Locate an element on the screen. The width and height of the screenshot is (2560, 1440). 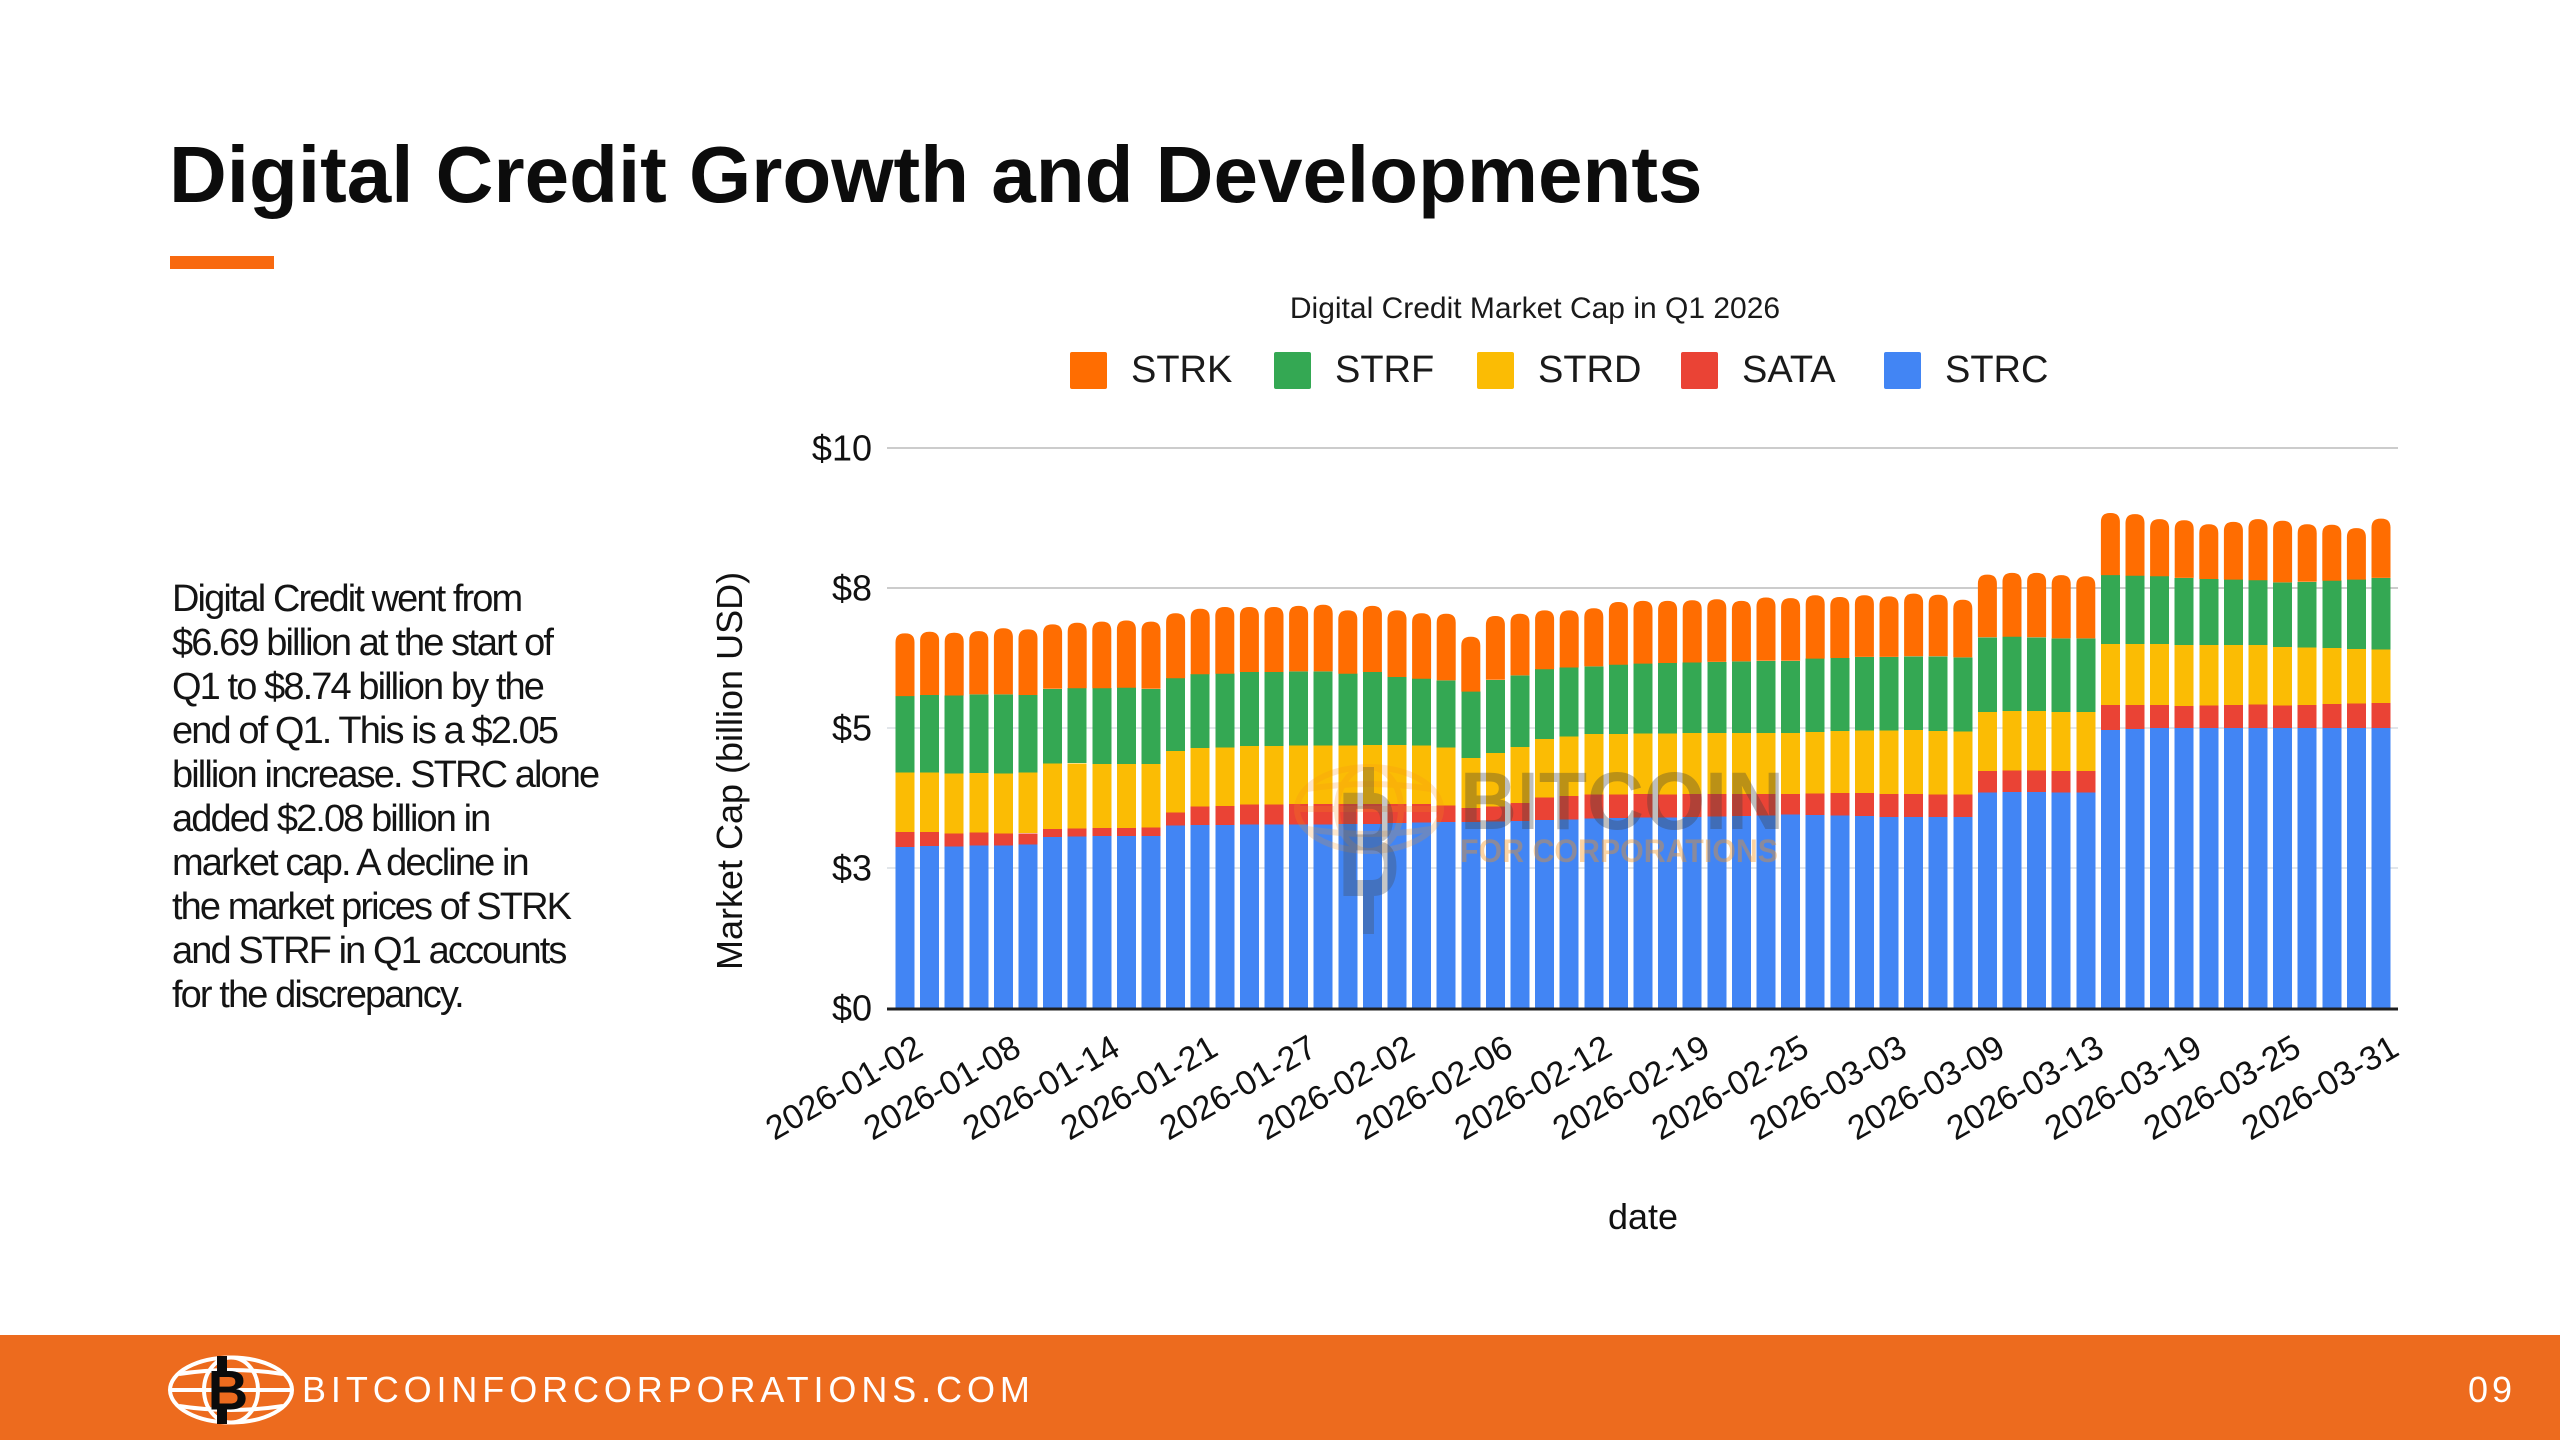
svg-text: $10 is located at coordinates (842, 448).